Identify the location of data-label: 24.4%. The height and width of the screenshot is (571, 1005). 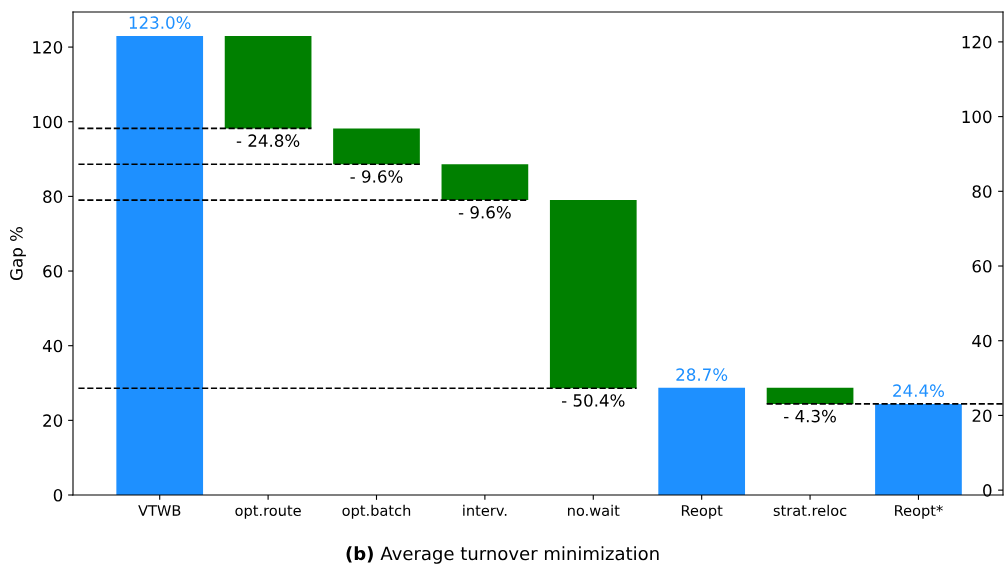
(919, 390).